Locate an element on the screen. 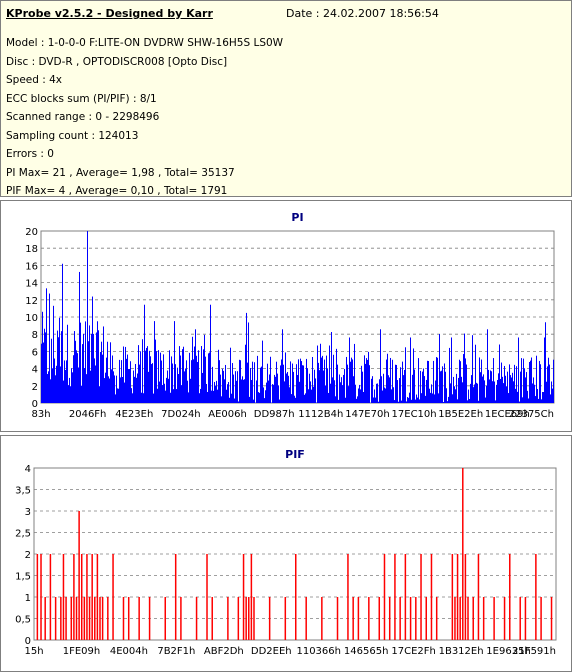 The image size is (572, 672). y-tick-label: 16 is located at coordinates (31, 266).